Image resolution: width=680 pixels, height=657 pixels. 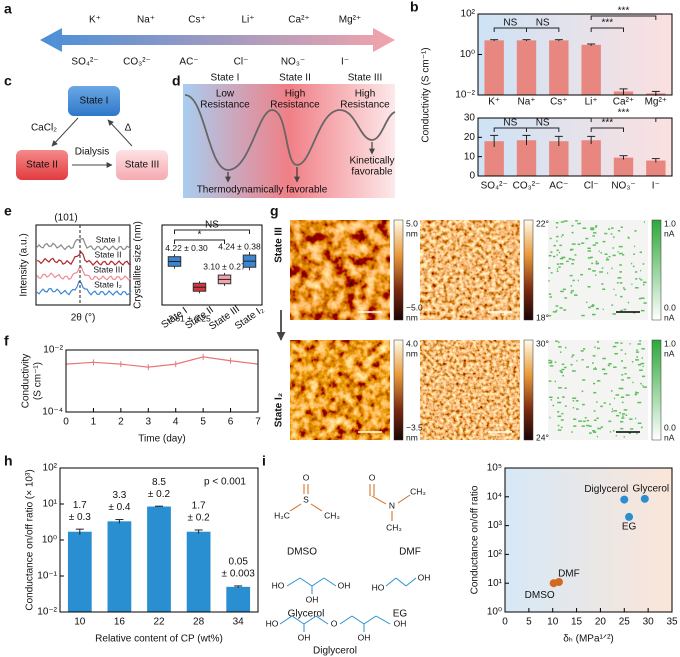 I want to click on x-tick-label: 6, so click(x=231, y=422).